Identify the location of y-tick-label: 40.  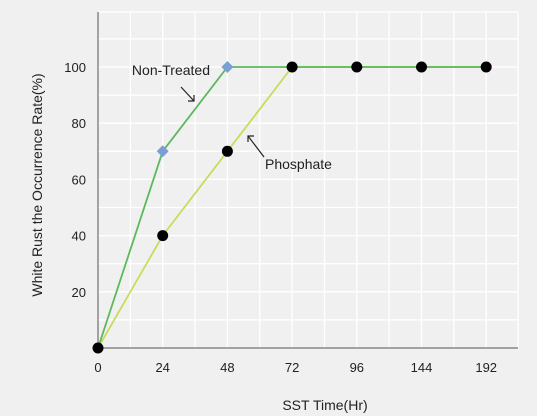
(79, 236).